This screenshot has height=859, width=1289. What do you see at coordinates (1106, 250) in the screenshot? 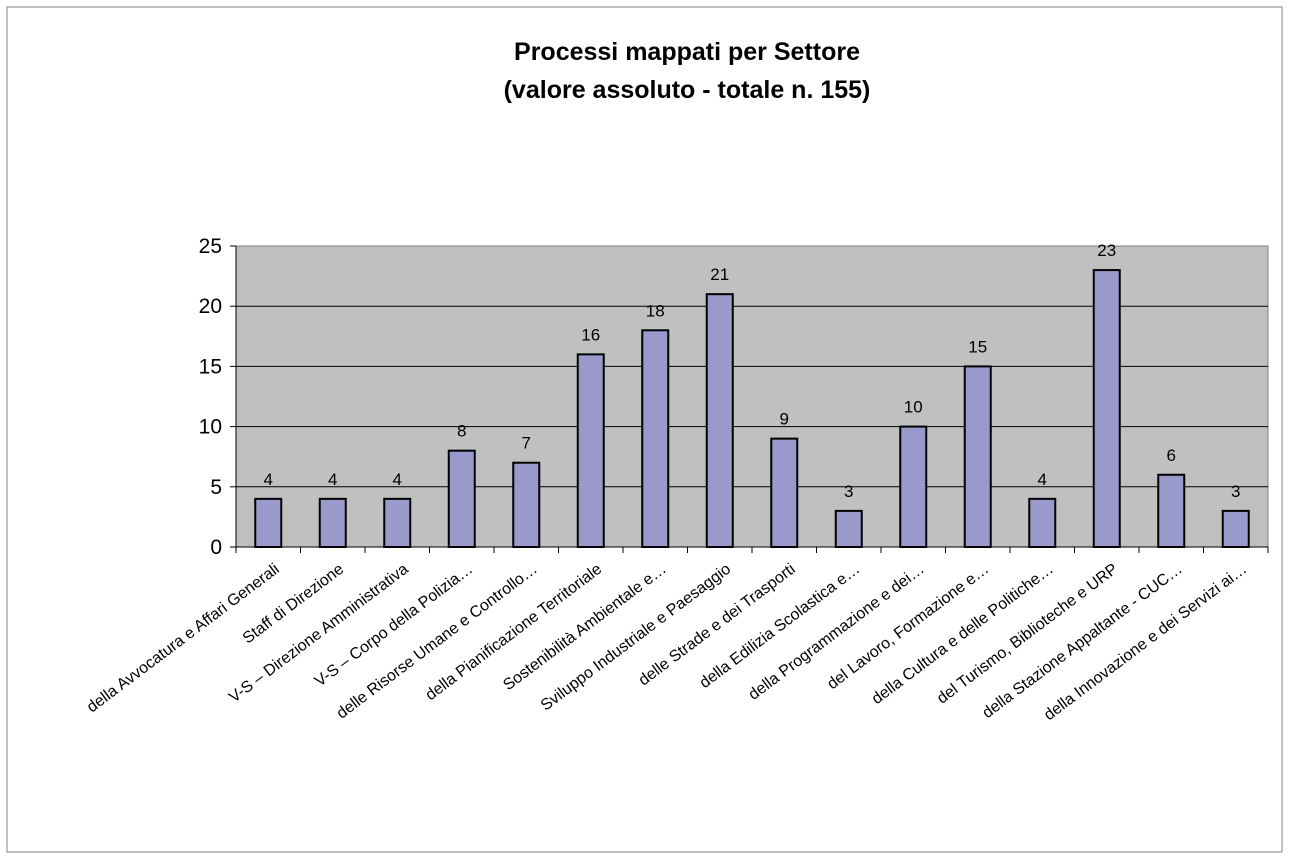
I see `data-label: 23` at bounding box center [1106, 250].